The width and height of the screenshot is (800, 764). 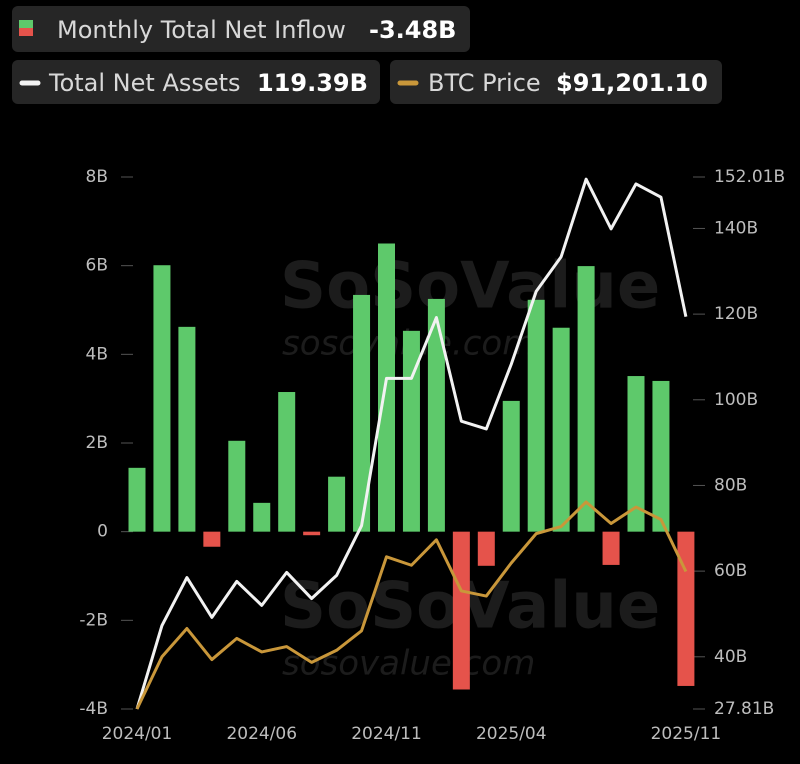 What do you see at coordinates (730, 657) in the screenshot?
I see `y2-tick-label: 40B` at bounding box center [730, 657].